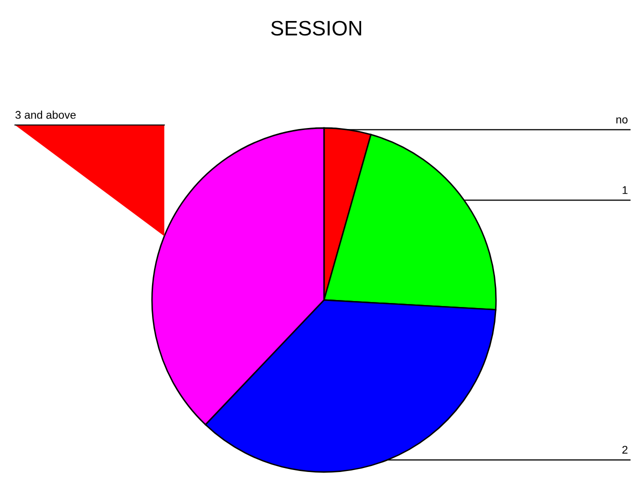 The height and width of the screenshot is (479, 633). What do you see at coordinates (622, 120) in the screenshot?
I see `slice-label: no` at bounding box center [622, 120].